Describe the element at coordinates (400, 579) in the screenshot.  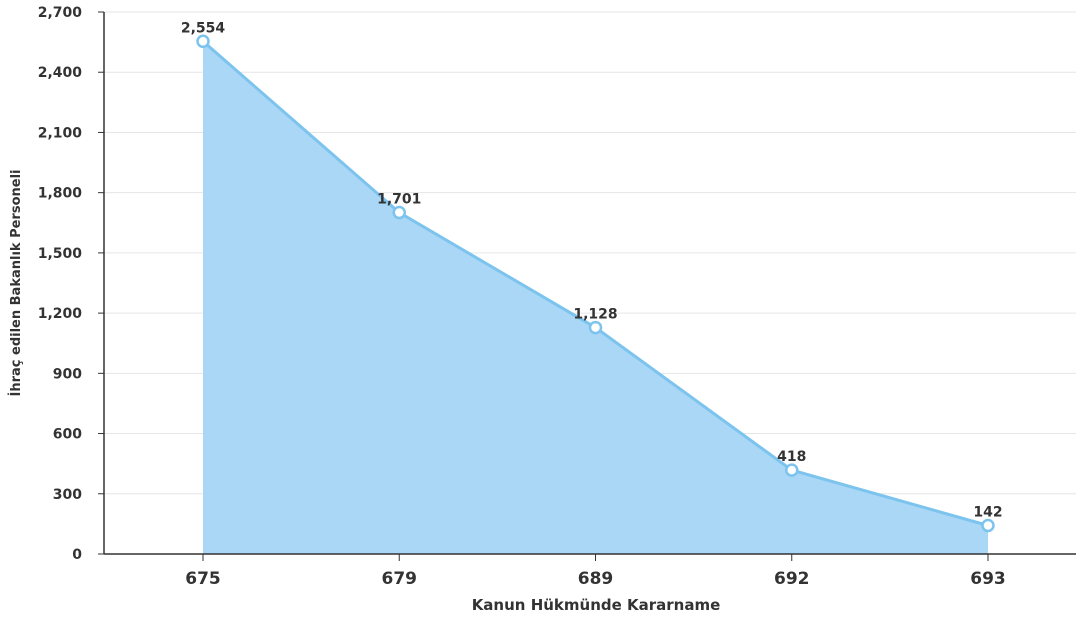
I see `x-tick-label: 679` at that location.